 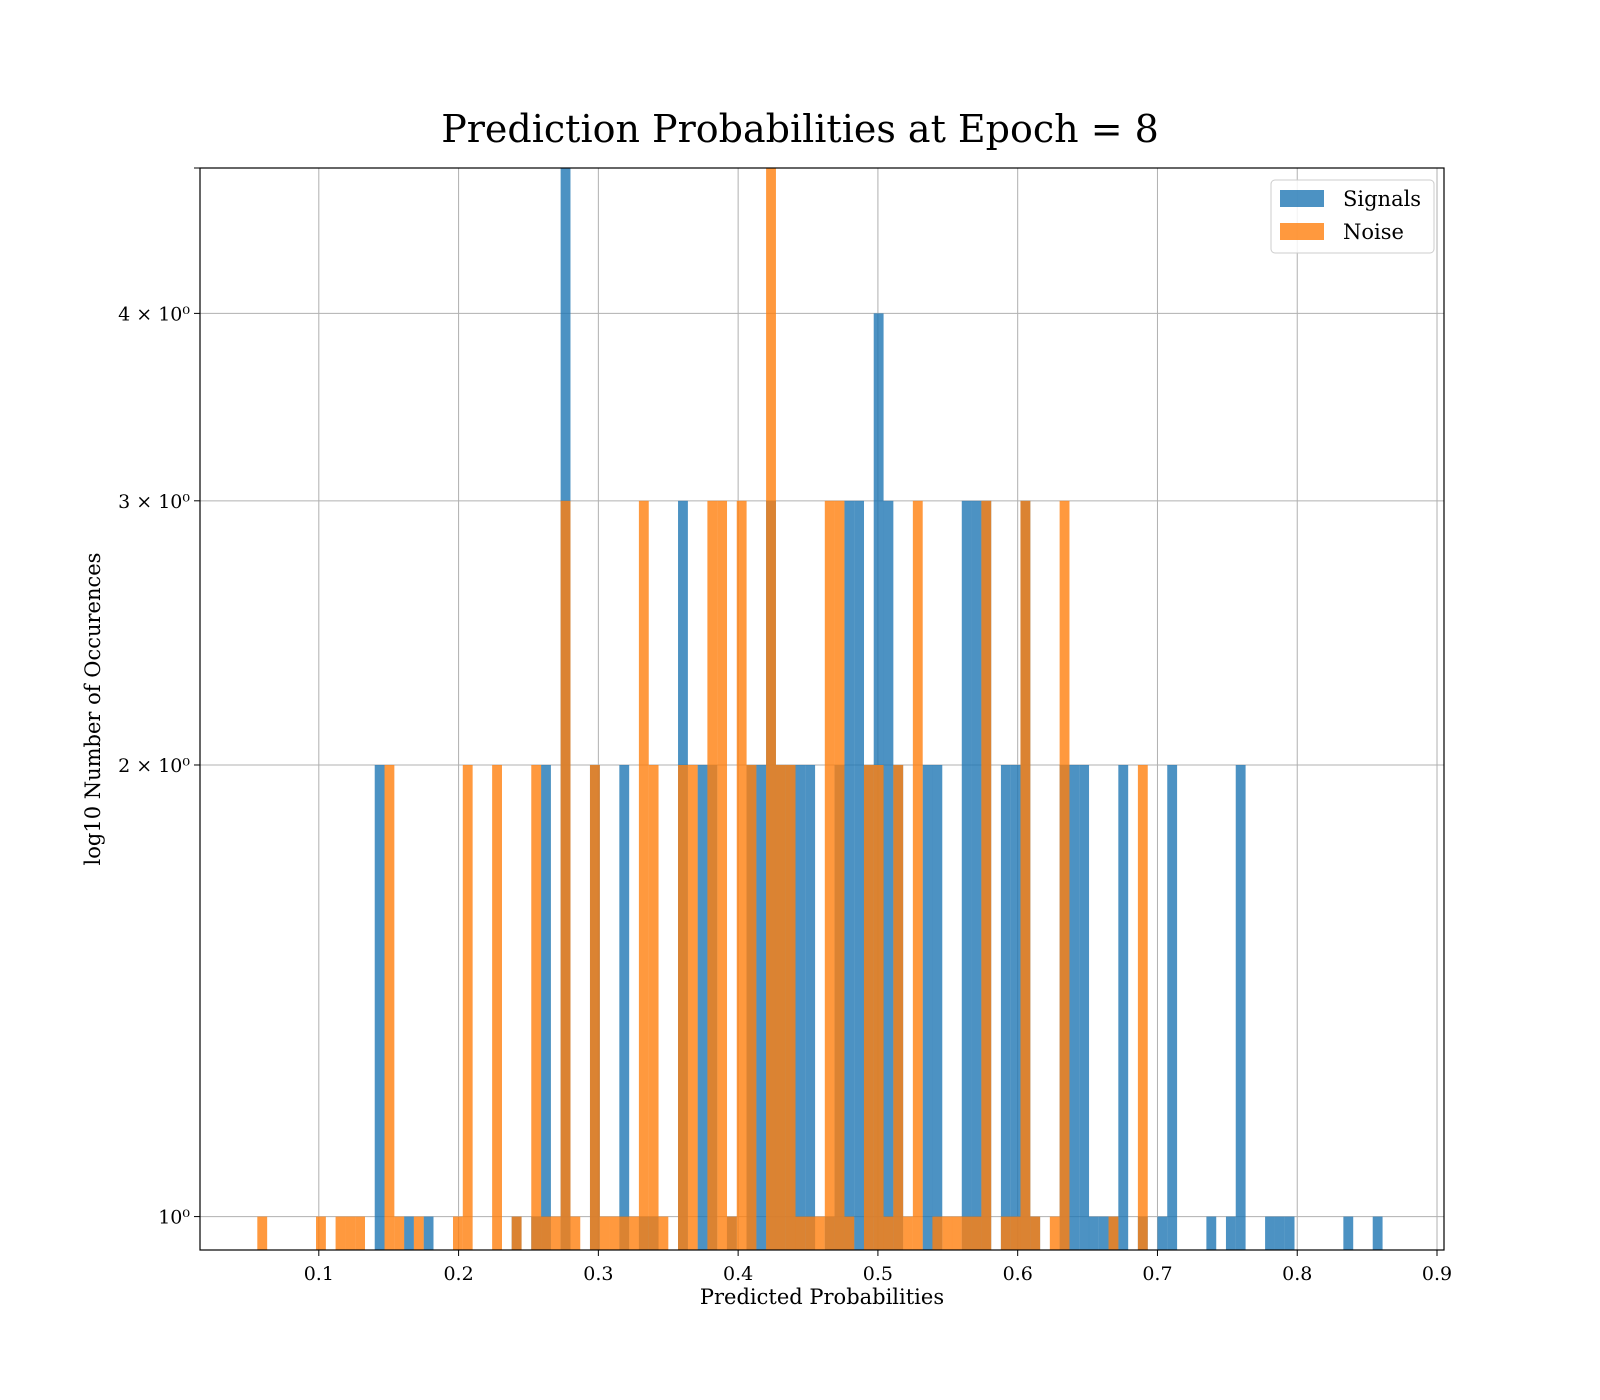 I want to click on legend-swatch-noise, so click(x=1302, y=231).